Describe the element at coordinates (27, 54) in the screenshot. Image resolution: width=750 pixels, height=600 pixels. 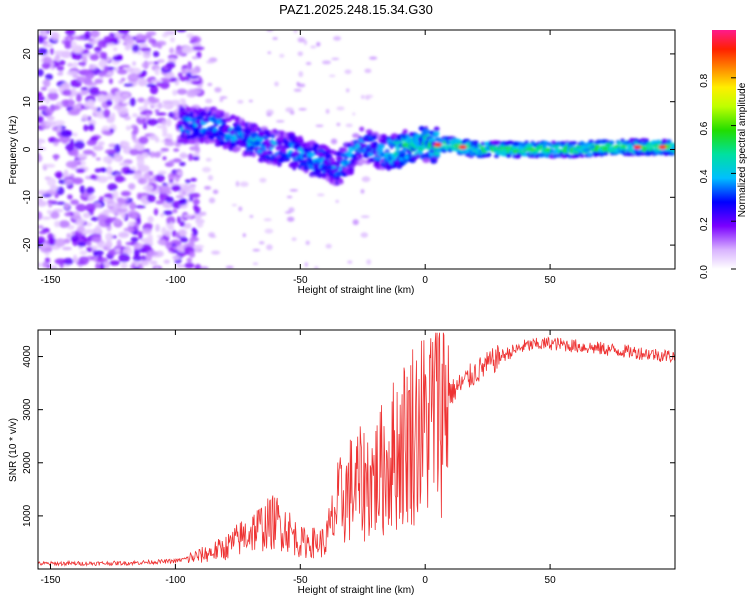
I see `y-tick-label: 20` at that location.